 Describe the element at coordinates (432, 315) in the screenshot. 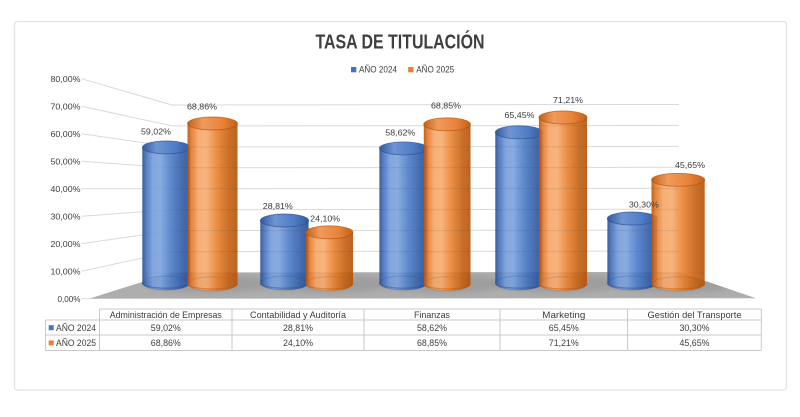

I see `svg-text: Finanzas` at that location.